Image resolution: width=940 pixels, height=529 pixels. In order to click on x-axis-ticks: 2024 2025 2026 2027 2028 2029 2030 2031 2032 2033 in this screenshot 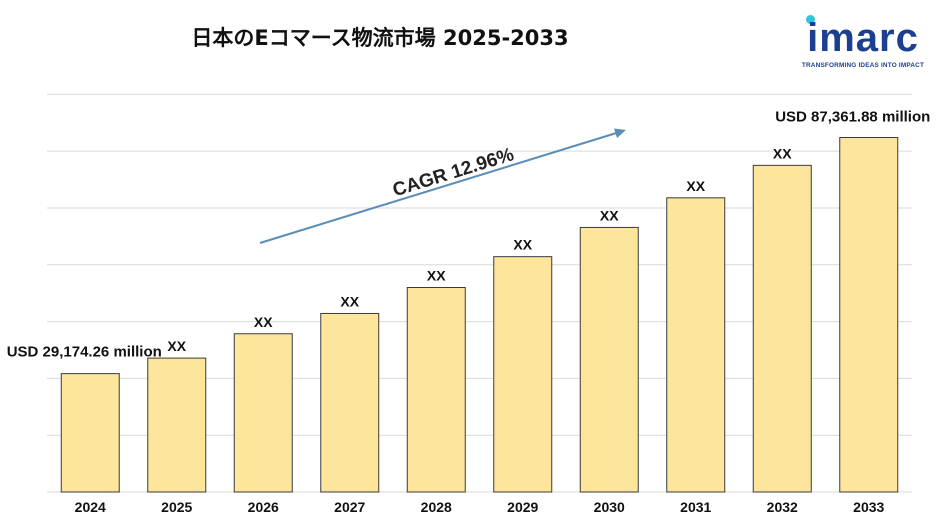, I will do `click(480, 507)`.